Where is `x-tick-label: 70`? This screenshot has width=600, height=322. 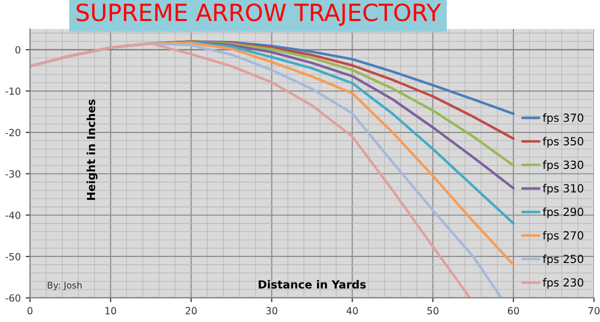
x-tick-label: 70 is located at coordinates (594, 310).